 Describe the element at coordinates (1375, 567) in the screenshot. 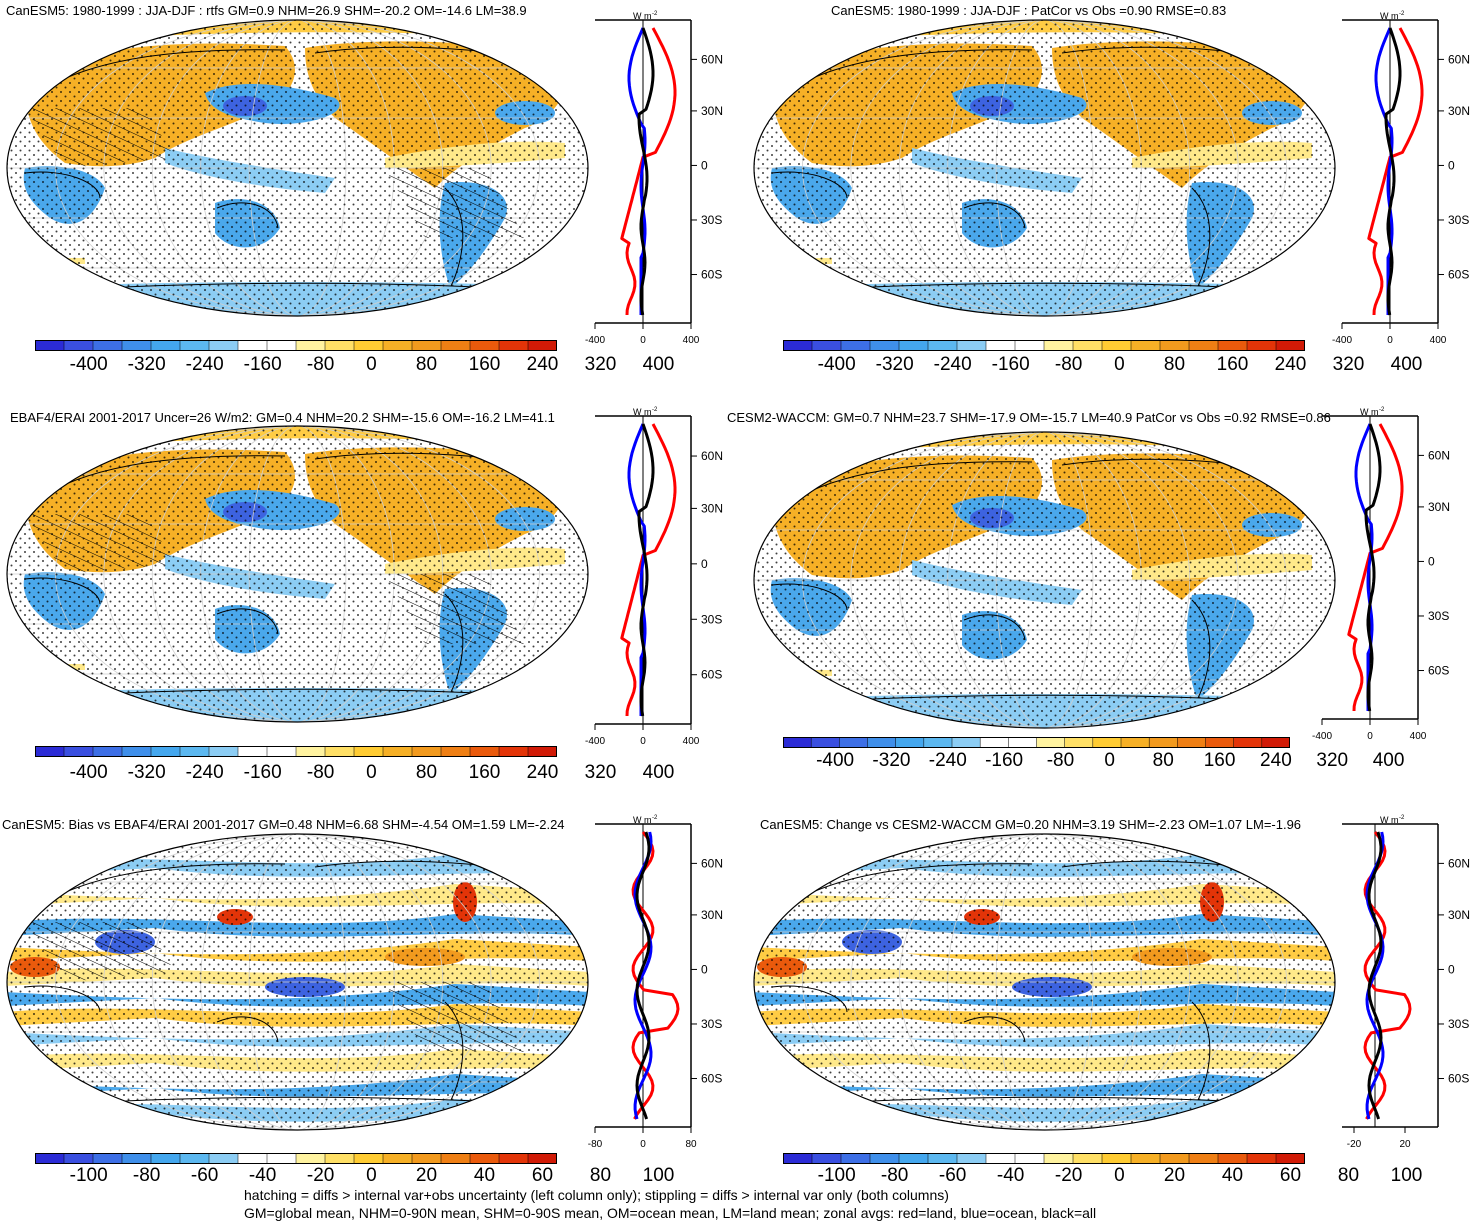

I see `zonal-land-curve` at that location.